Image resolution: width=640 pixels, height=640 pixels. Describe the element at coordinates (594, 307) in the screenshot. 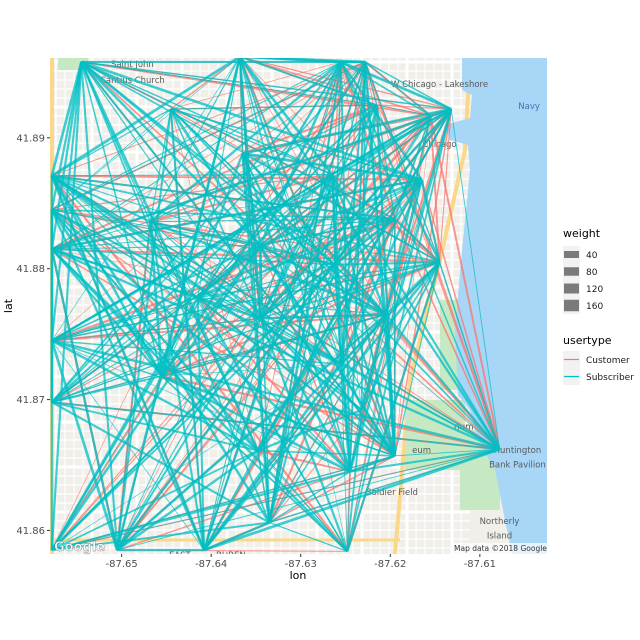

I see `legend-weight-label: 160` at that location.